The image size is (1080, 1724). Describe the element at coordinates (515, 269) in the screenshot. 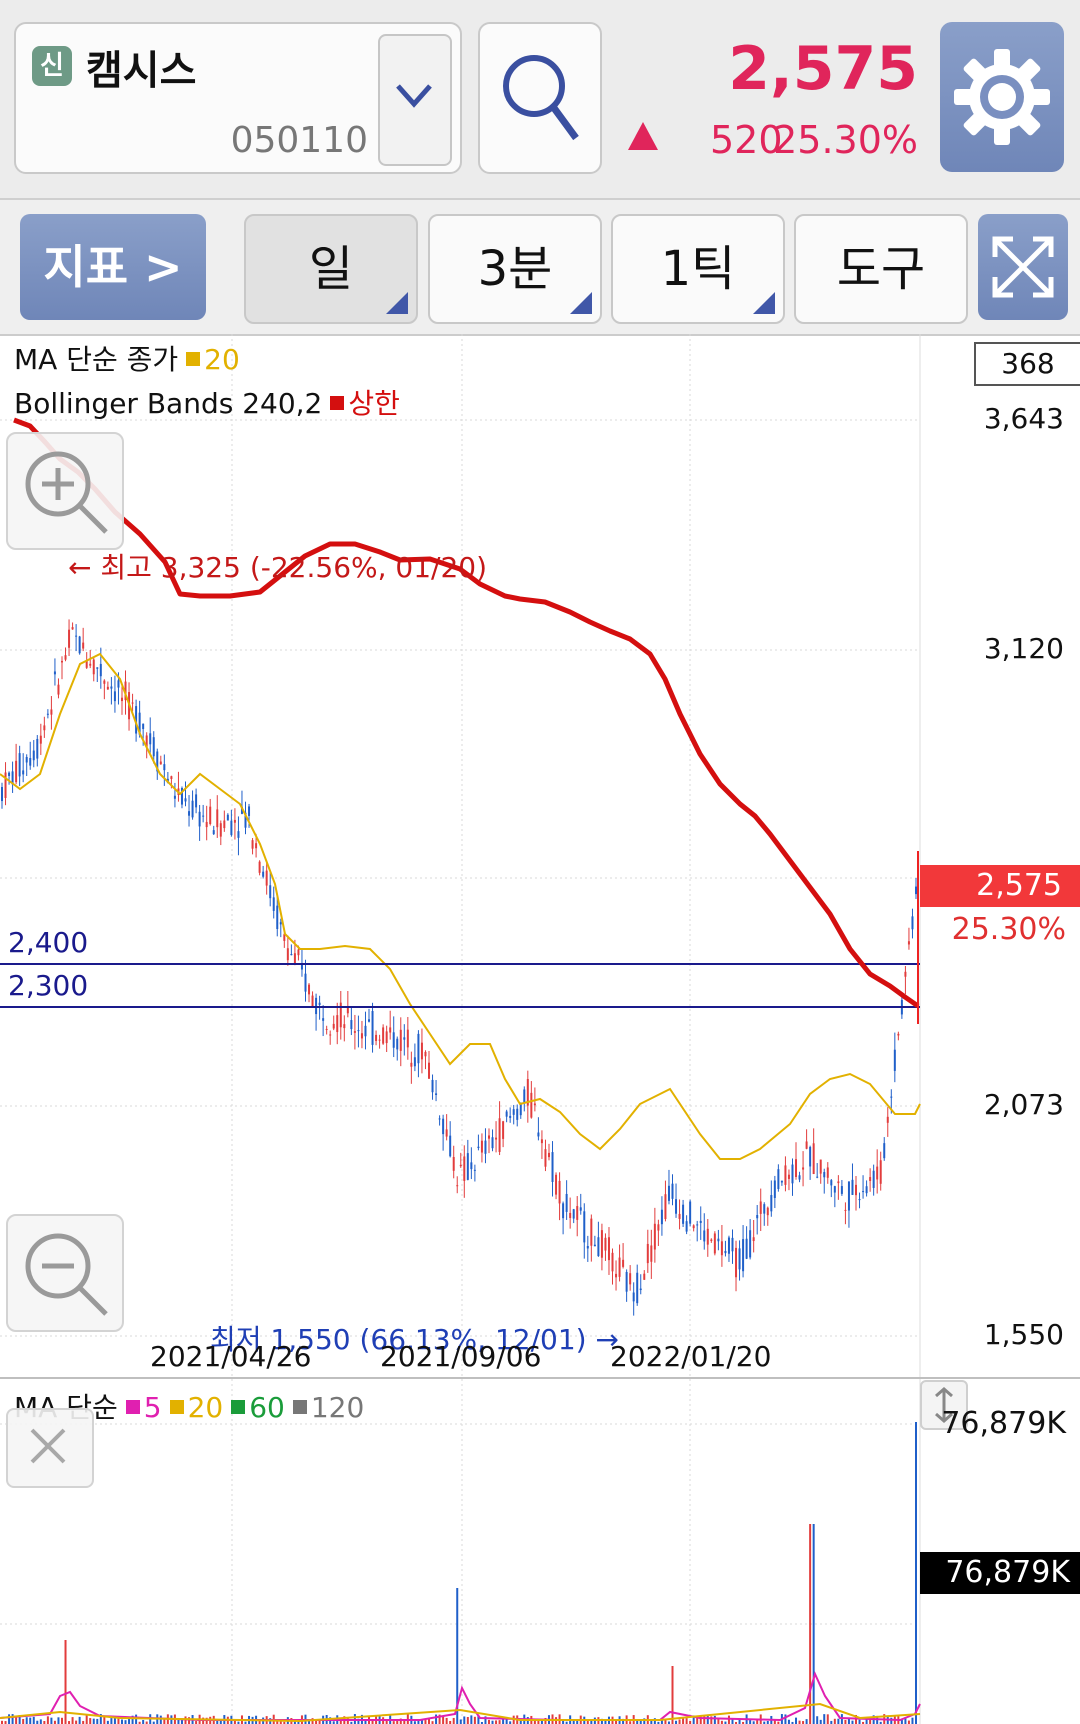

I see `period-minute-button: 3분` at that location.